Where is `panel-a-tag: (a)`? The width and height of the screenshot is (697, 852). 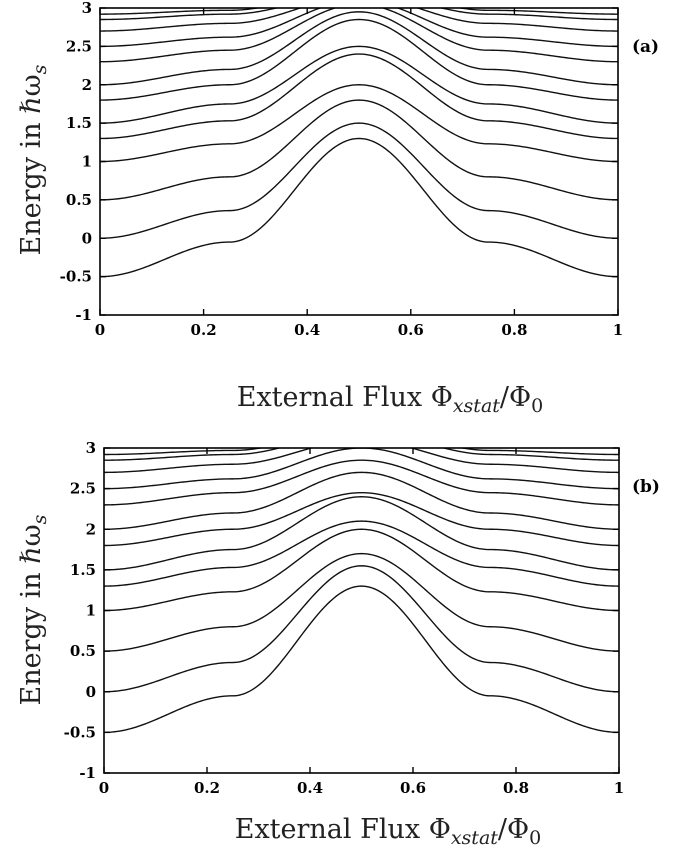
panel-a-tag: (a) is located at coordinates (645, 47).